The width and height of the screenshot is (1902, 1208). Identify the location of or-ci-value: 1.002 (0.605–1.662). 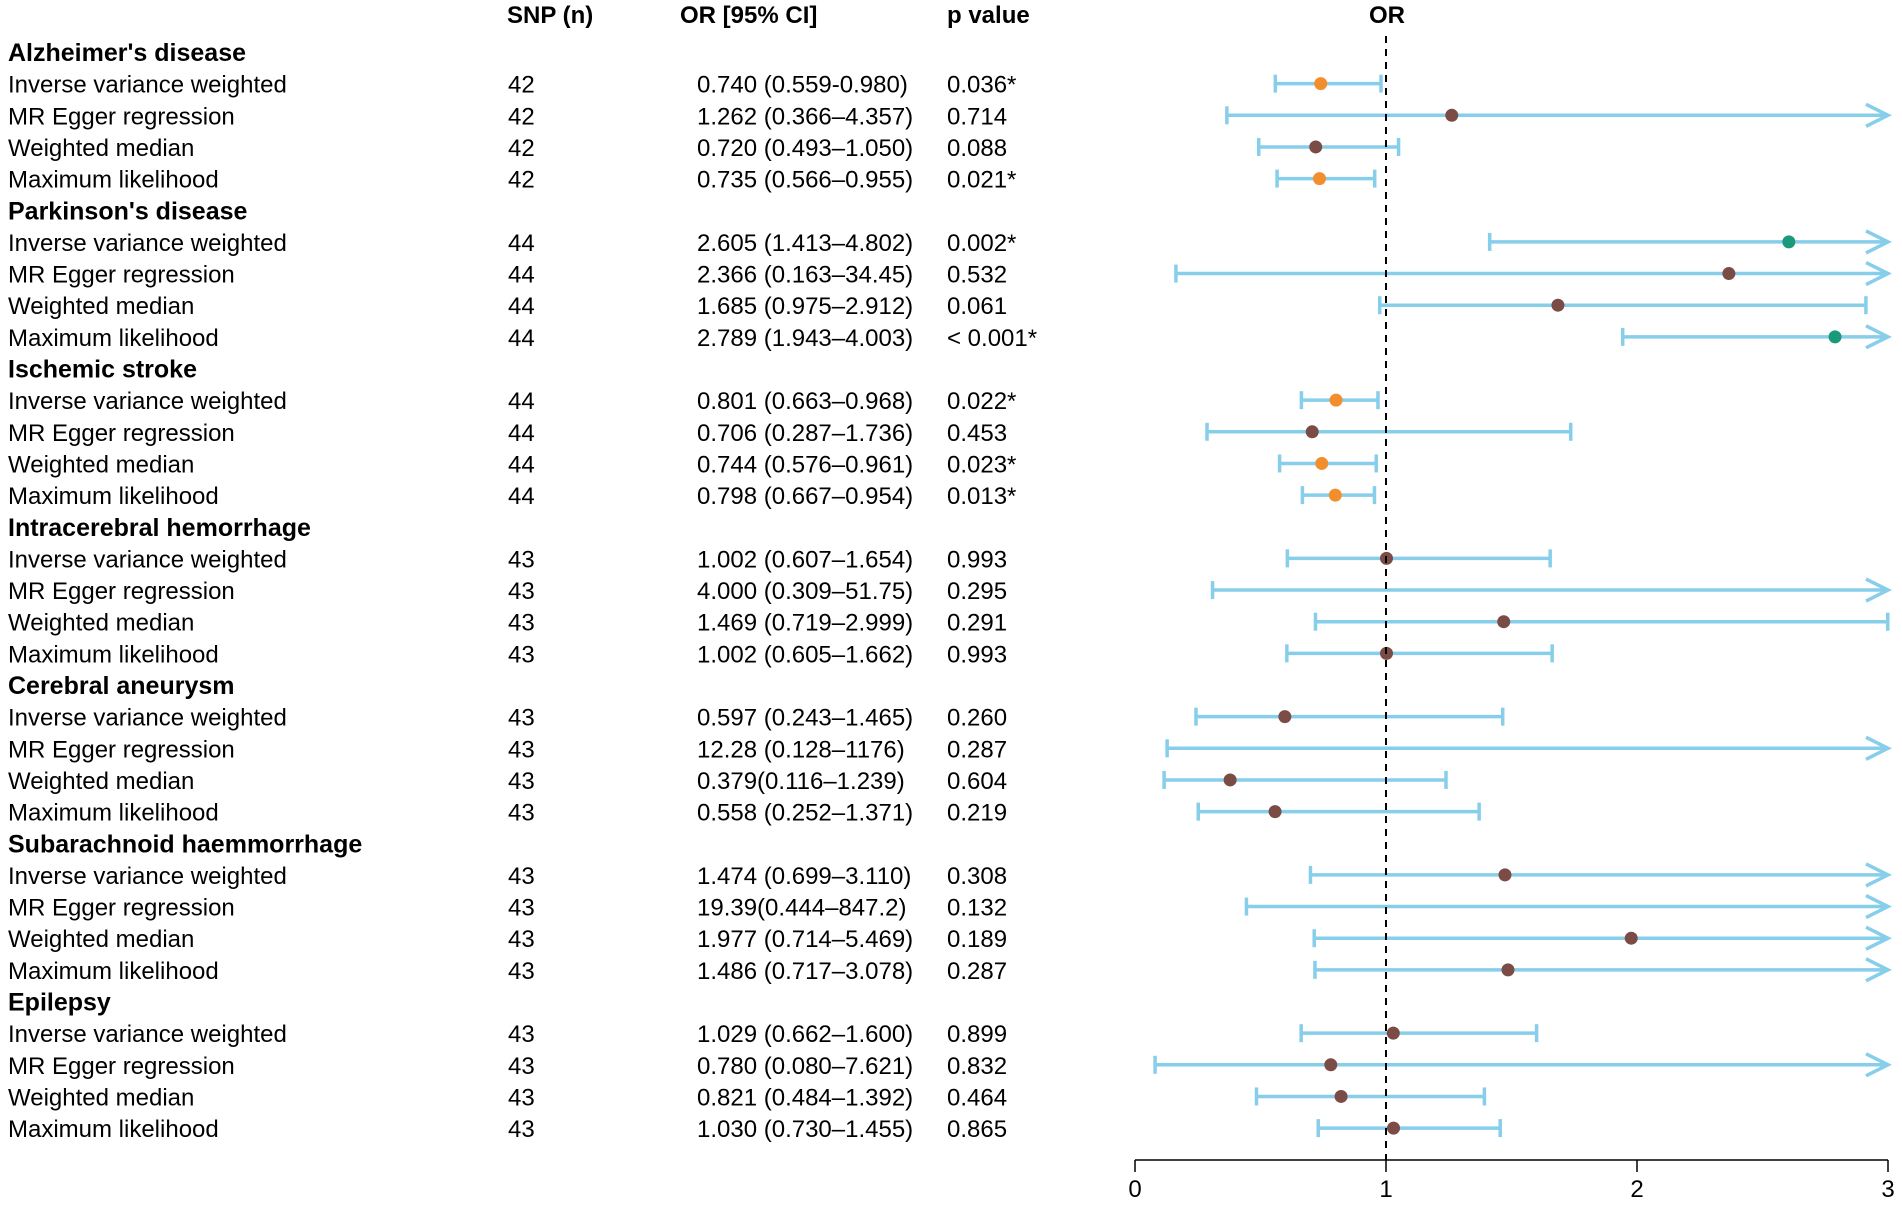
(805, 654).